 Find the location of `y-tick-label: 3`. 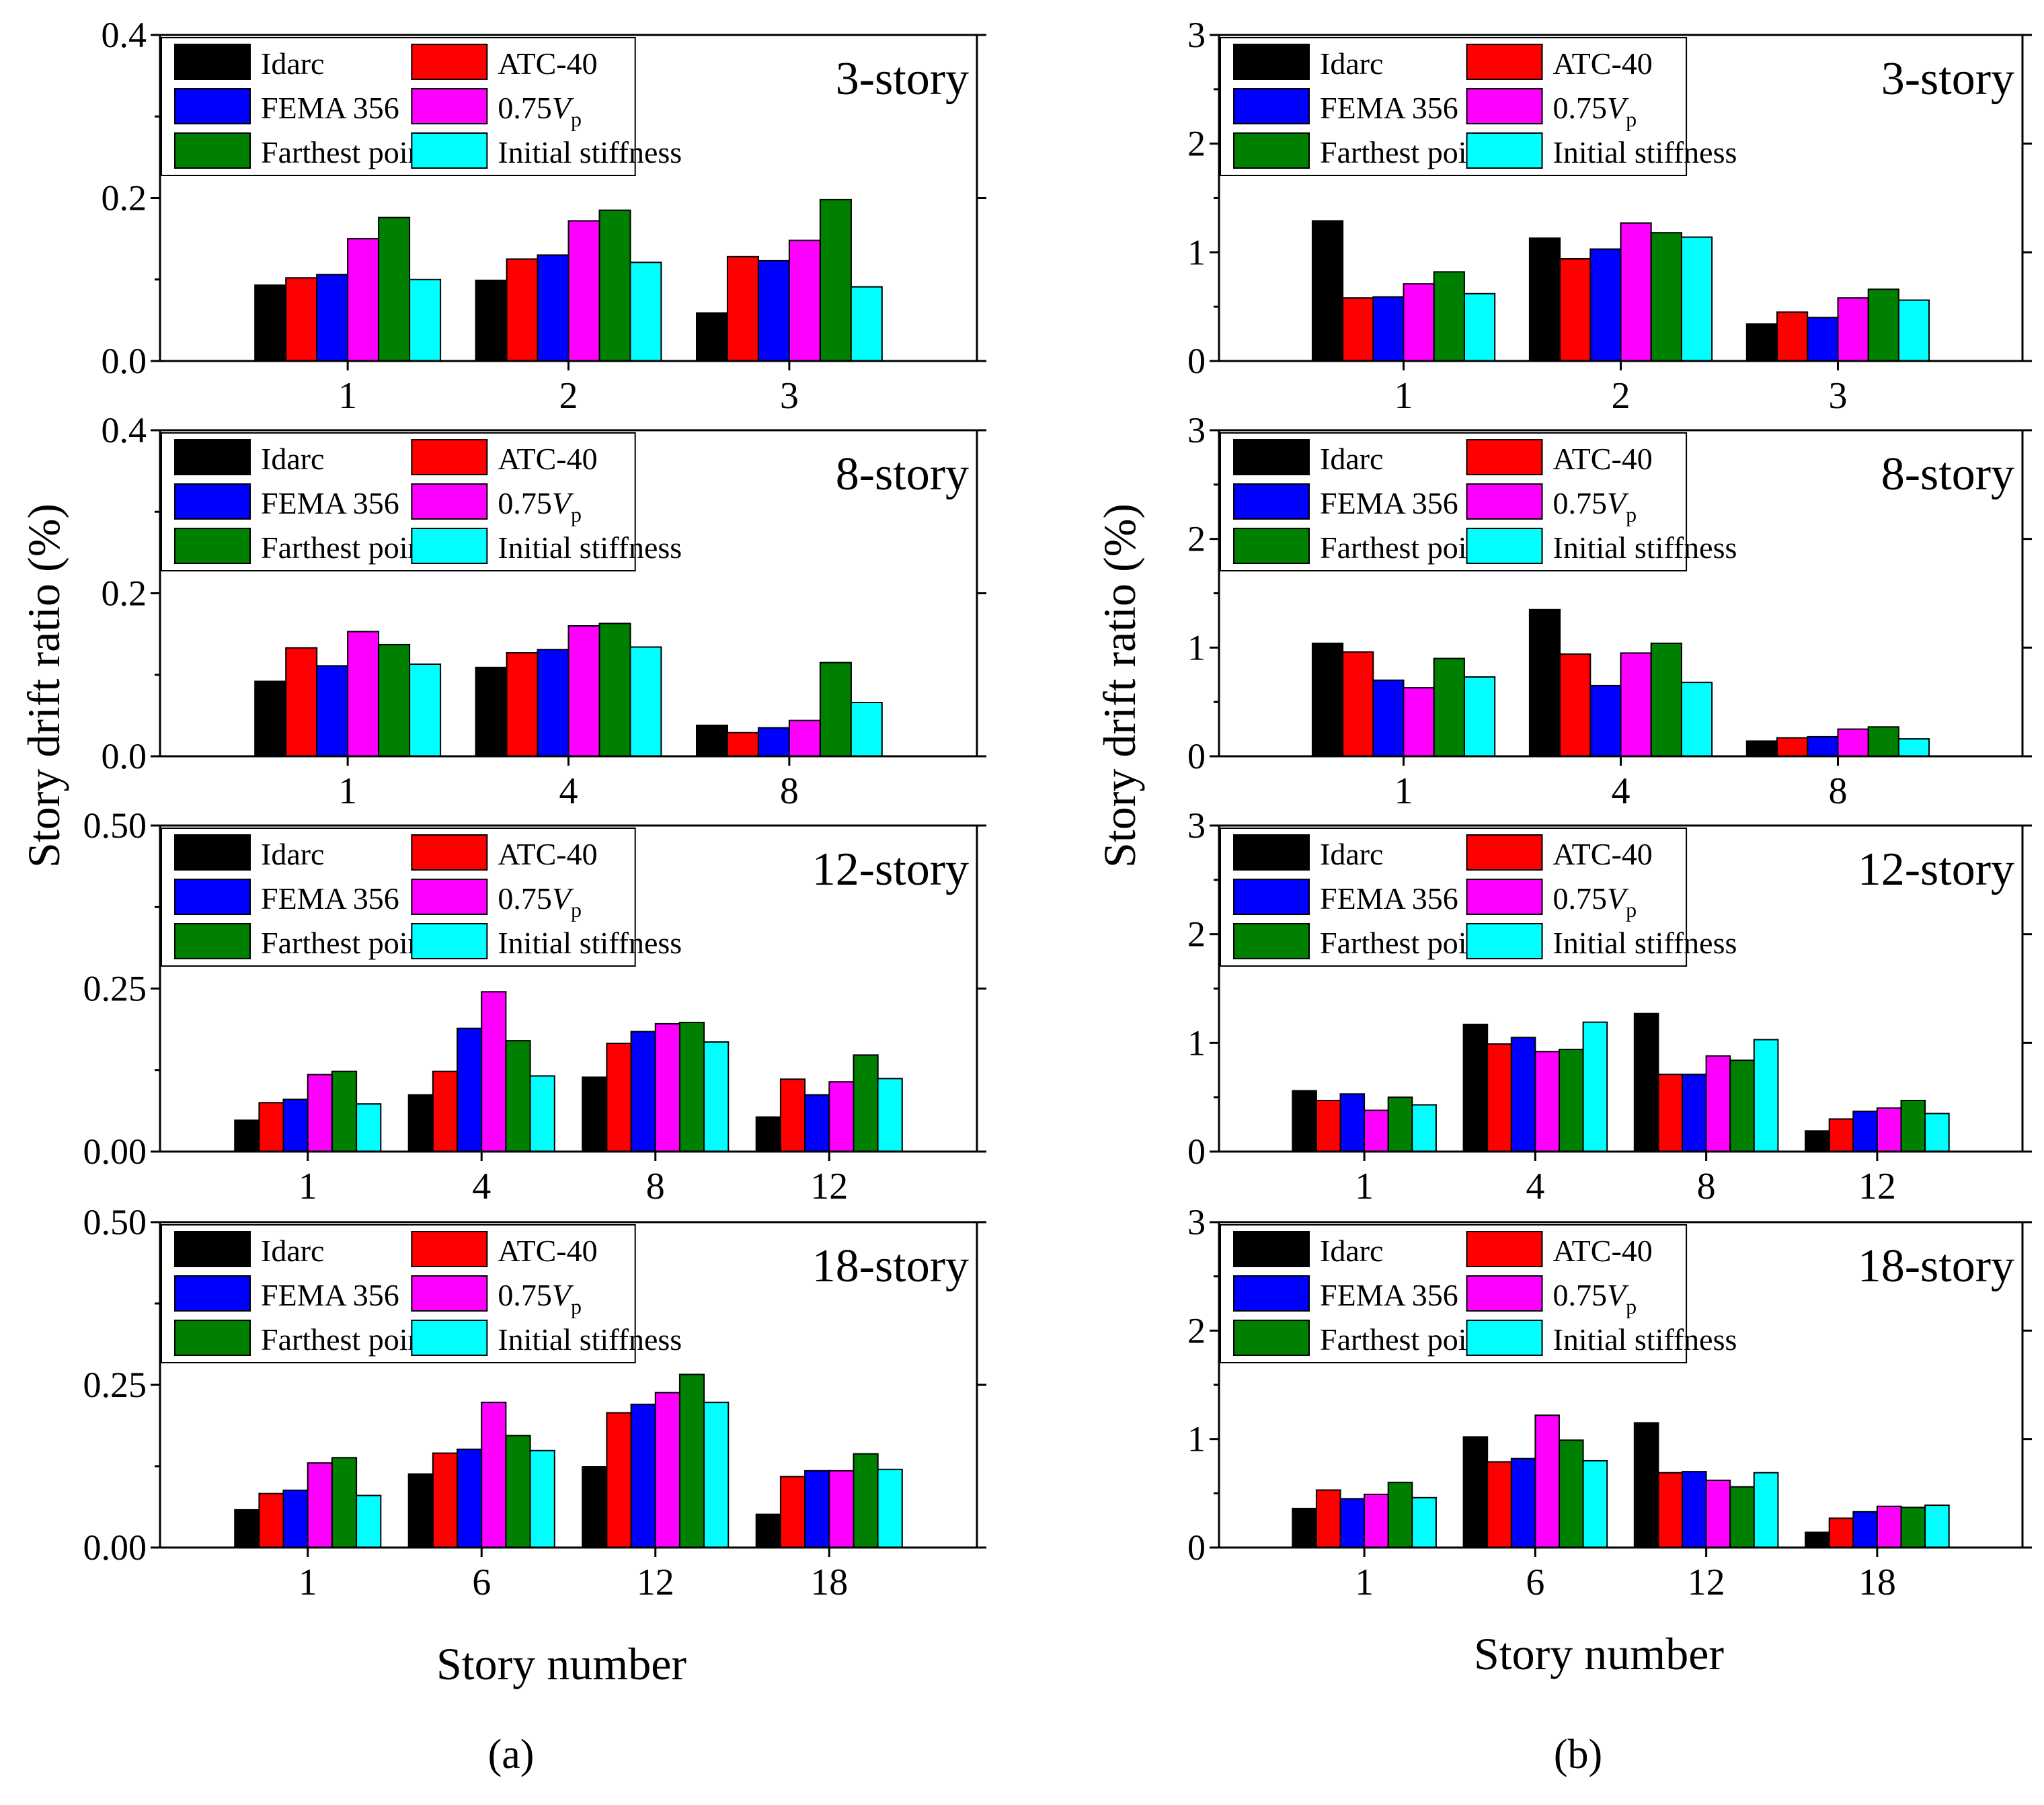

y-tick-label: 3 is located at coordinates (1196, 1222).